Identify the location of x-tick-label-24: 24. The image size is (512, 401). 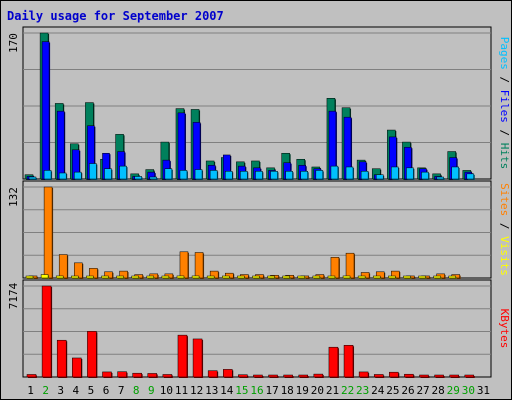
(378, 390).